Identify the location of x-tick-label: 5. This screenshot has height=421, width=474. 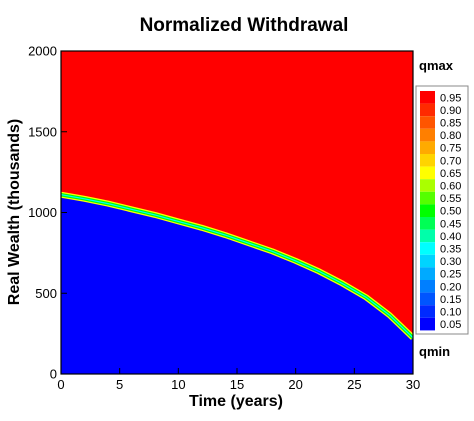
(119, 384).